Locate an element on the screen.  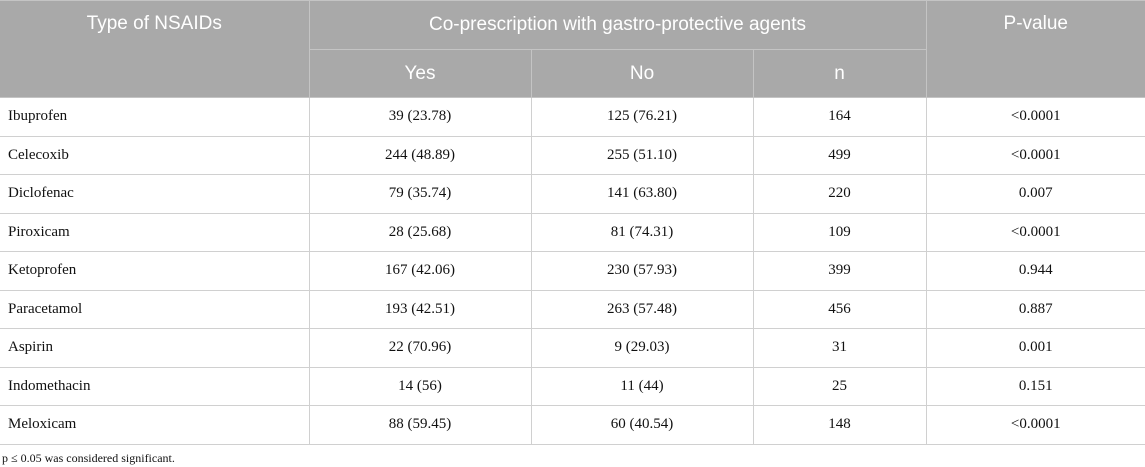
cell-n: 164 is located at coordinates (839, 117).